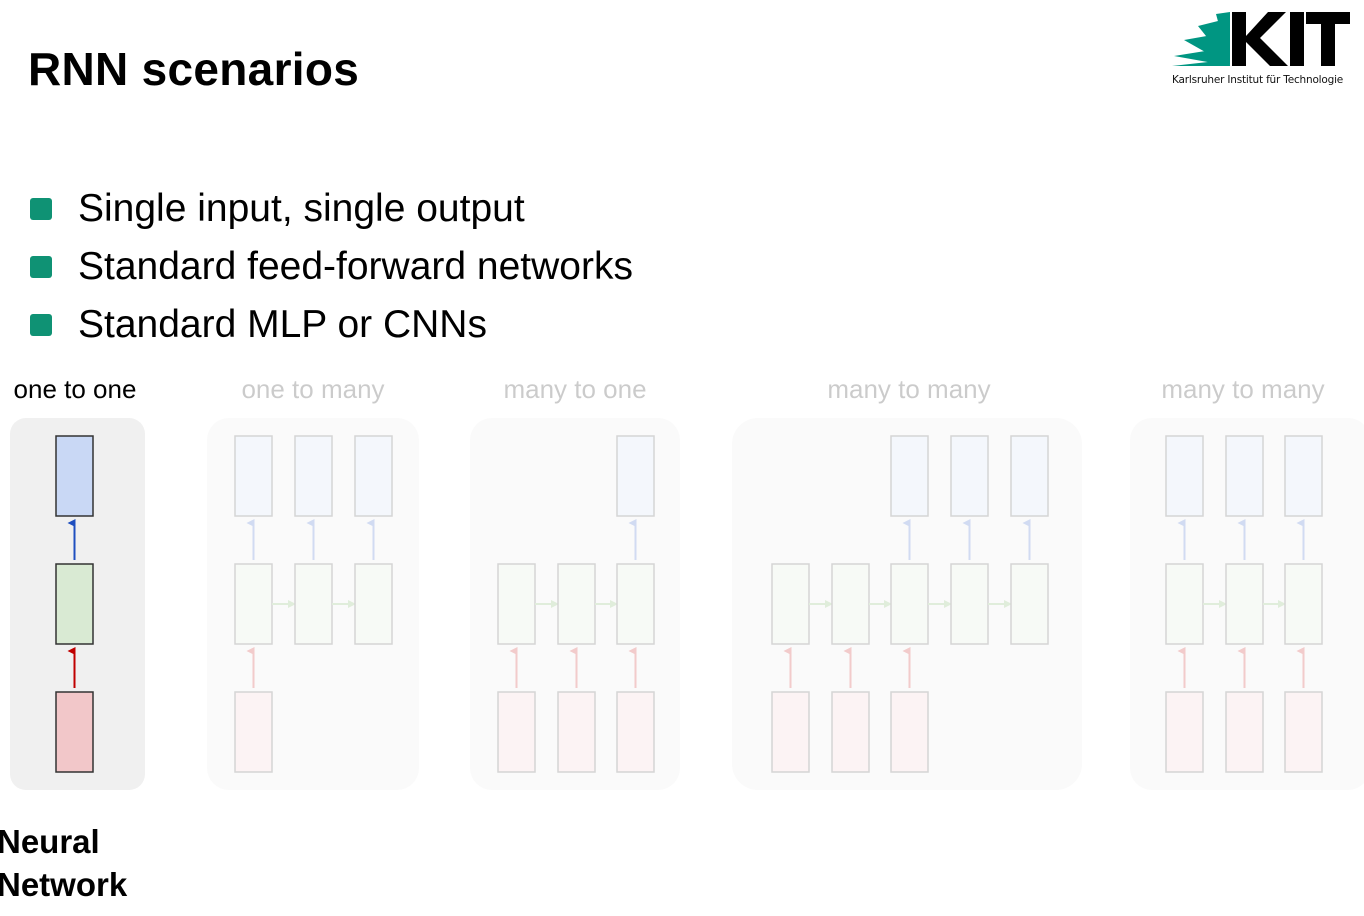 This screenshot has height=916, width=1364. Describe the element at coordinates (1201, 39) in the screenshot. I see `kit-logo-fan` at that location.